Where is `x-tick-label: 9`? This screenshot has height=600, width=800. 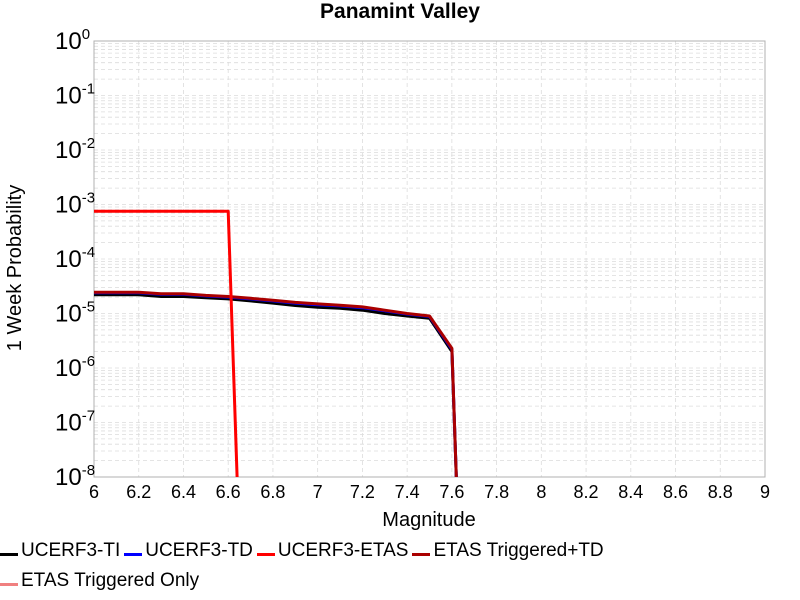 x-tick-label: 9 is located at coordinates (765, 492).